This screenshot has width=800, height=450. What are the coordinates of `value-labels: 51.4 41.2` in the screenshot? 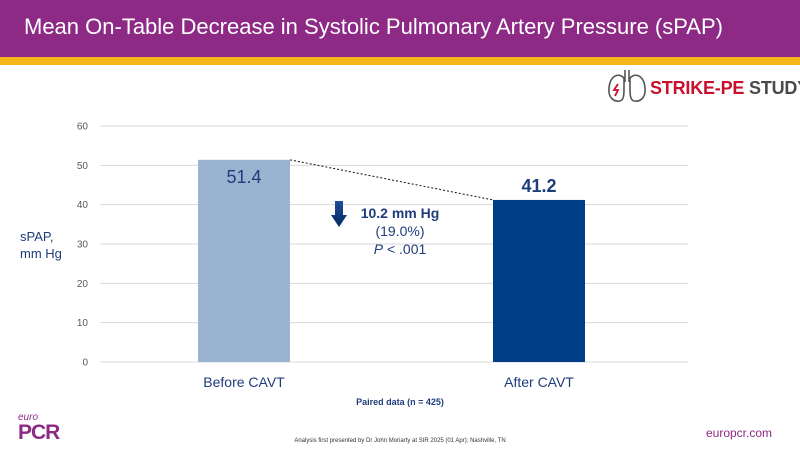 It's located at (391, 181).